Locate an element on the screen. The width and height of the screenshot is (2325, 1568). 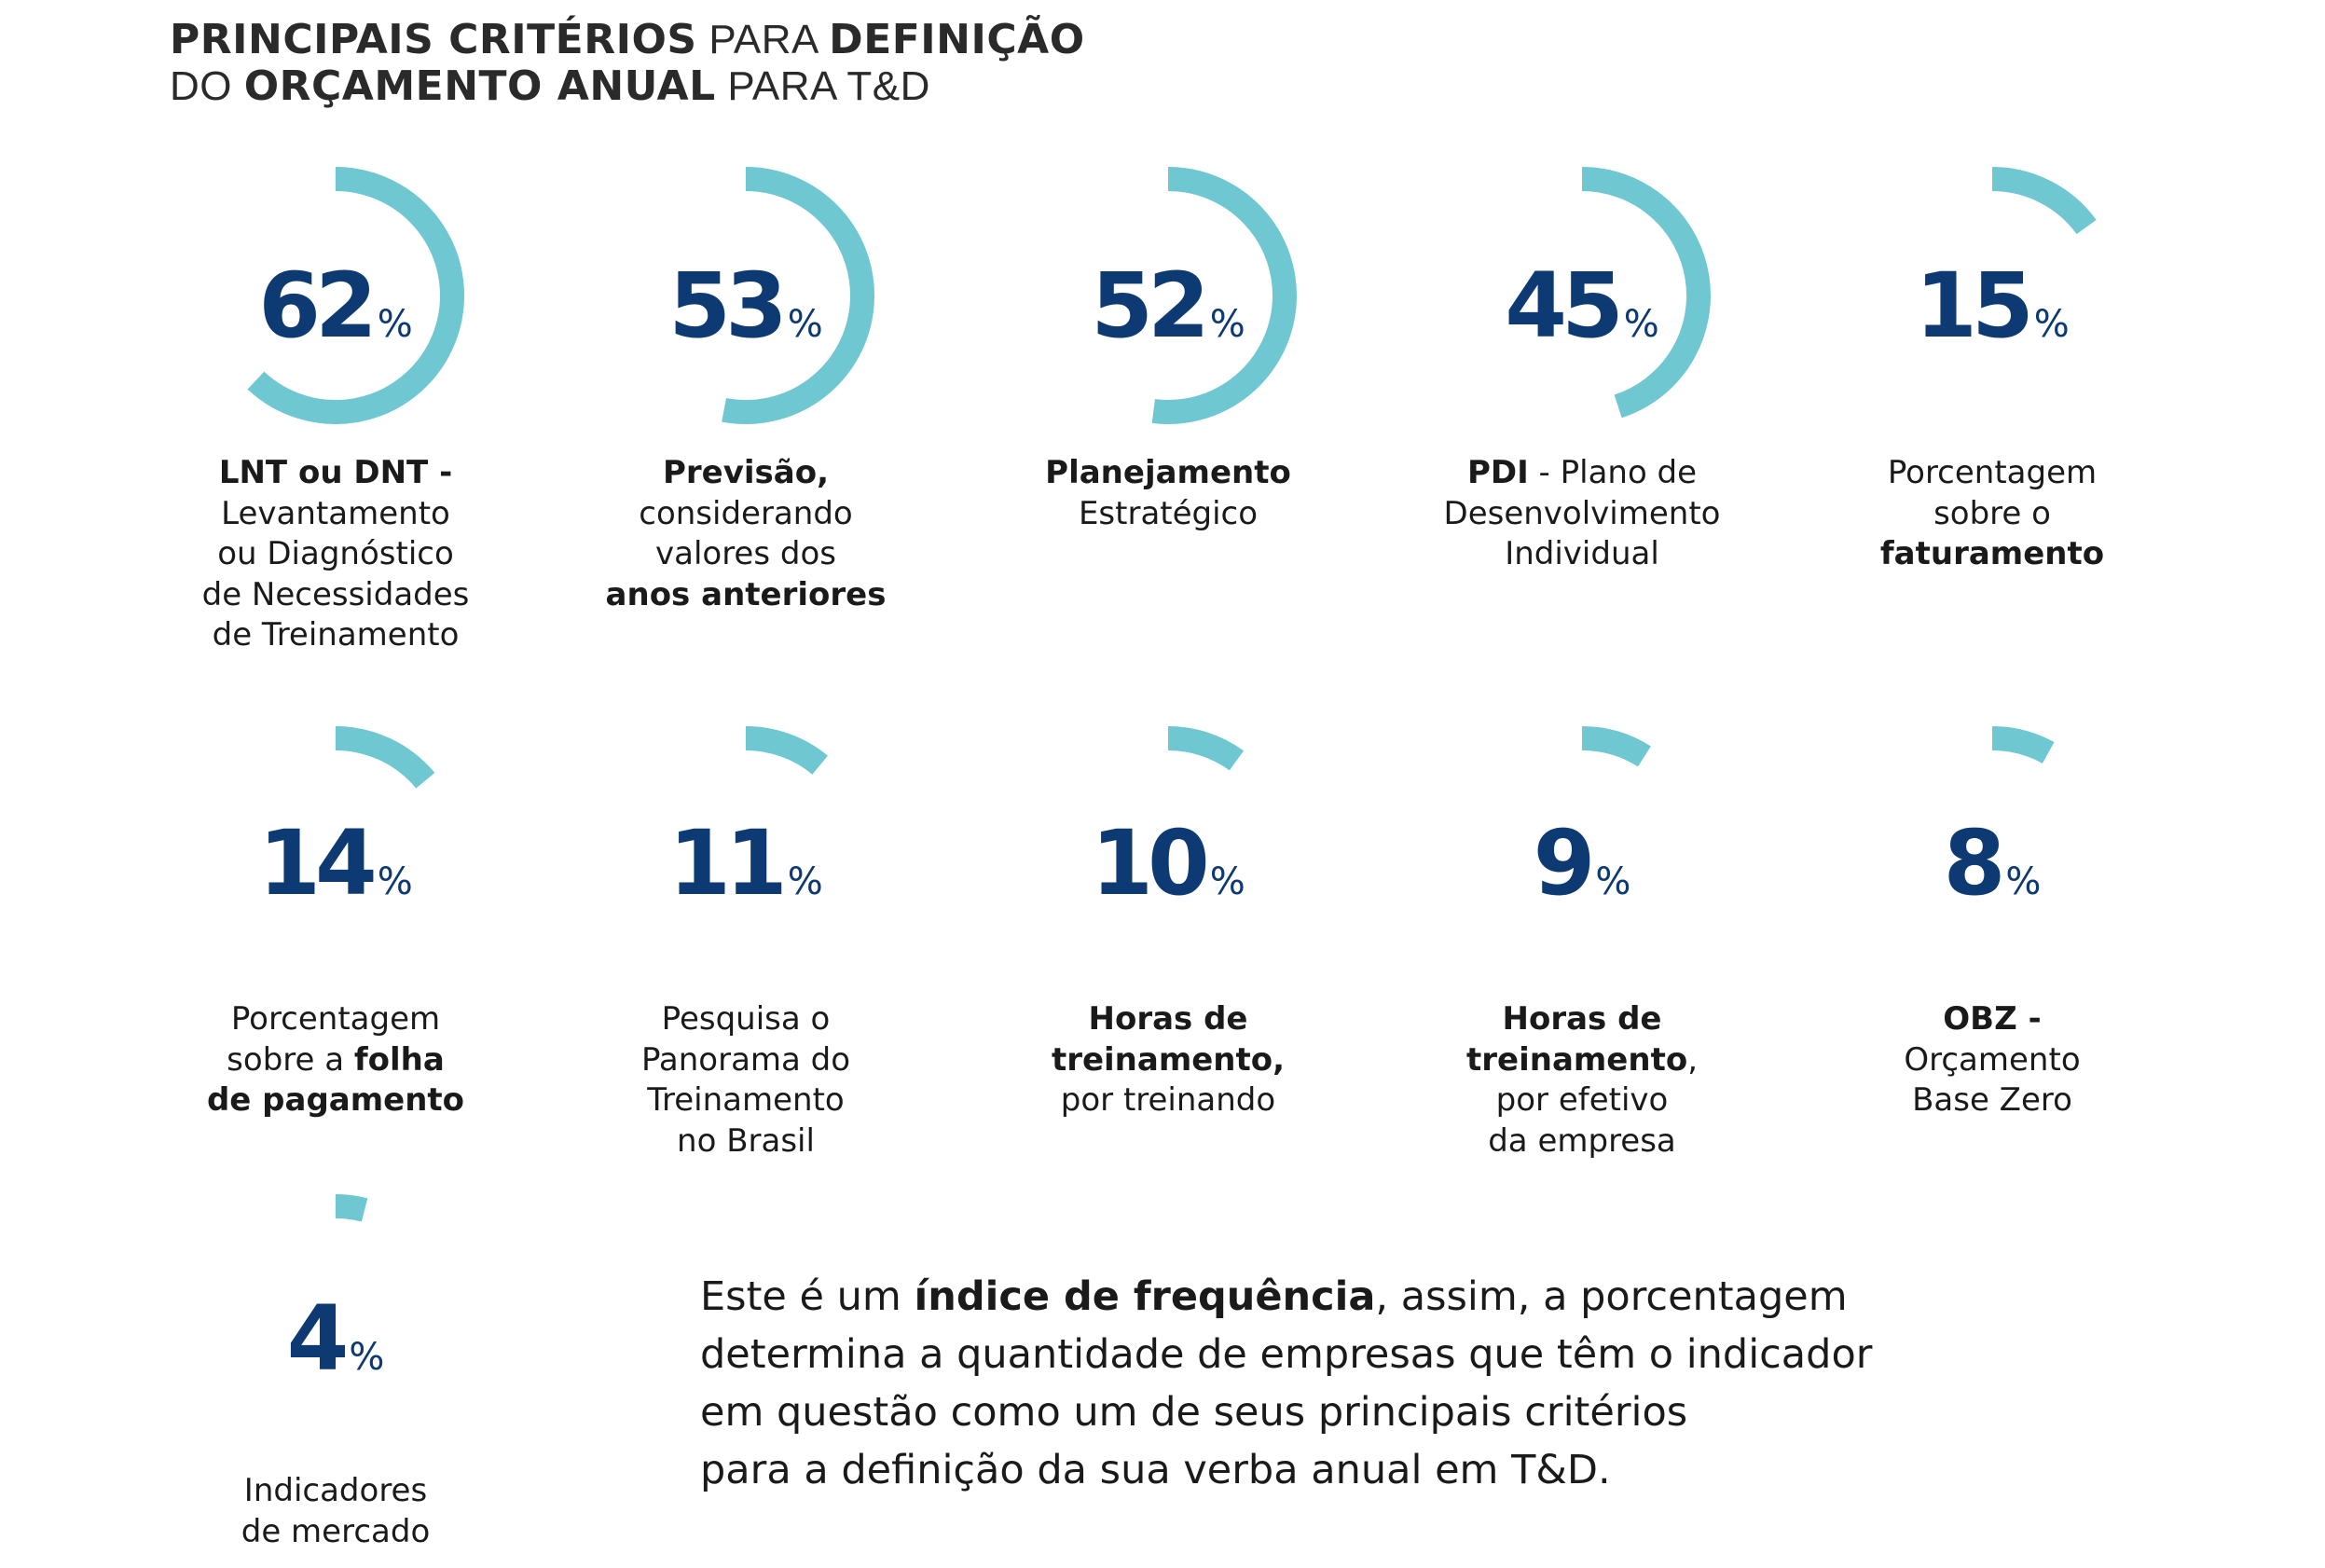
criterion-label-text: treinamento is located at coordinates (1577, 1059).